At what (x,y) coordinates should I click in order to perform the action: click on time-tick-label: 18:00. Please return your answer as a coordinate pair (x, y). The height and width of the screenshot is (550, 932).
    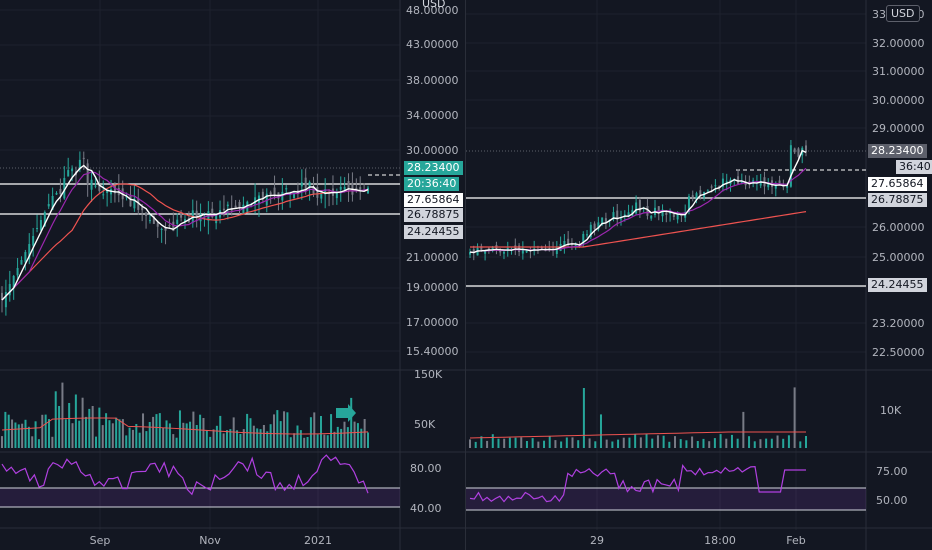
    Looking at the image, I should click on (720, 540).